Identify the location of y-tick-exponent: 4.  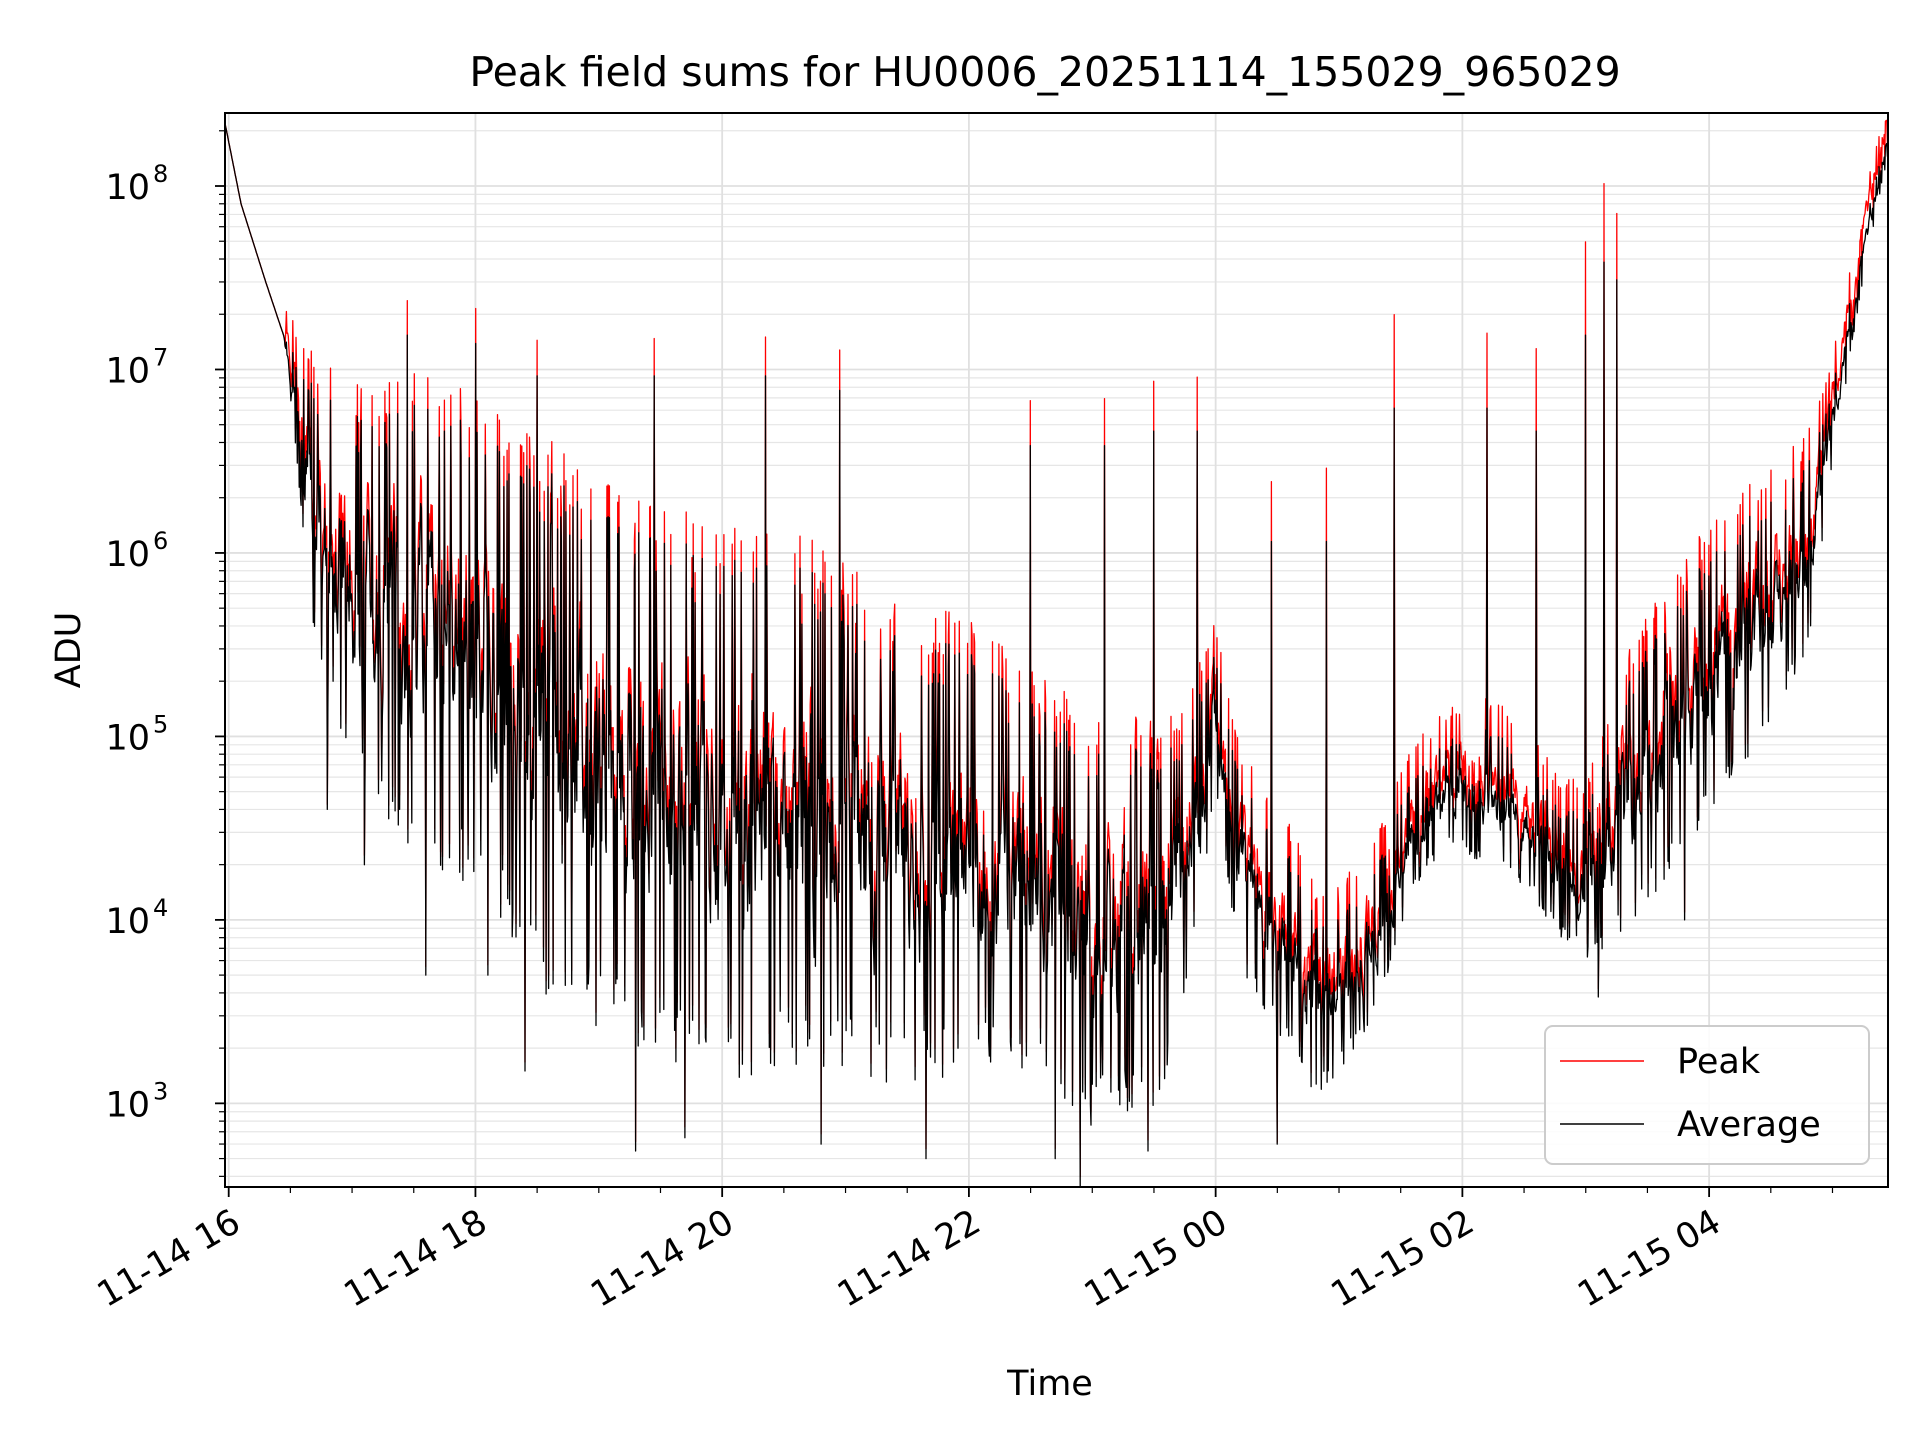
(160, 908).